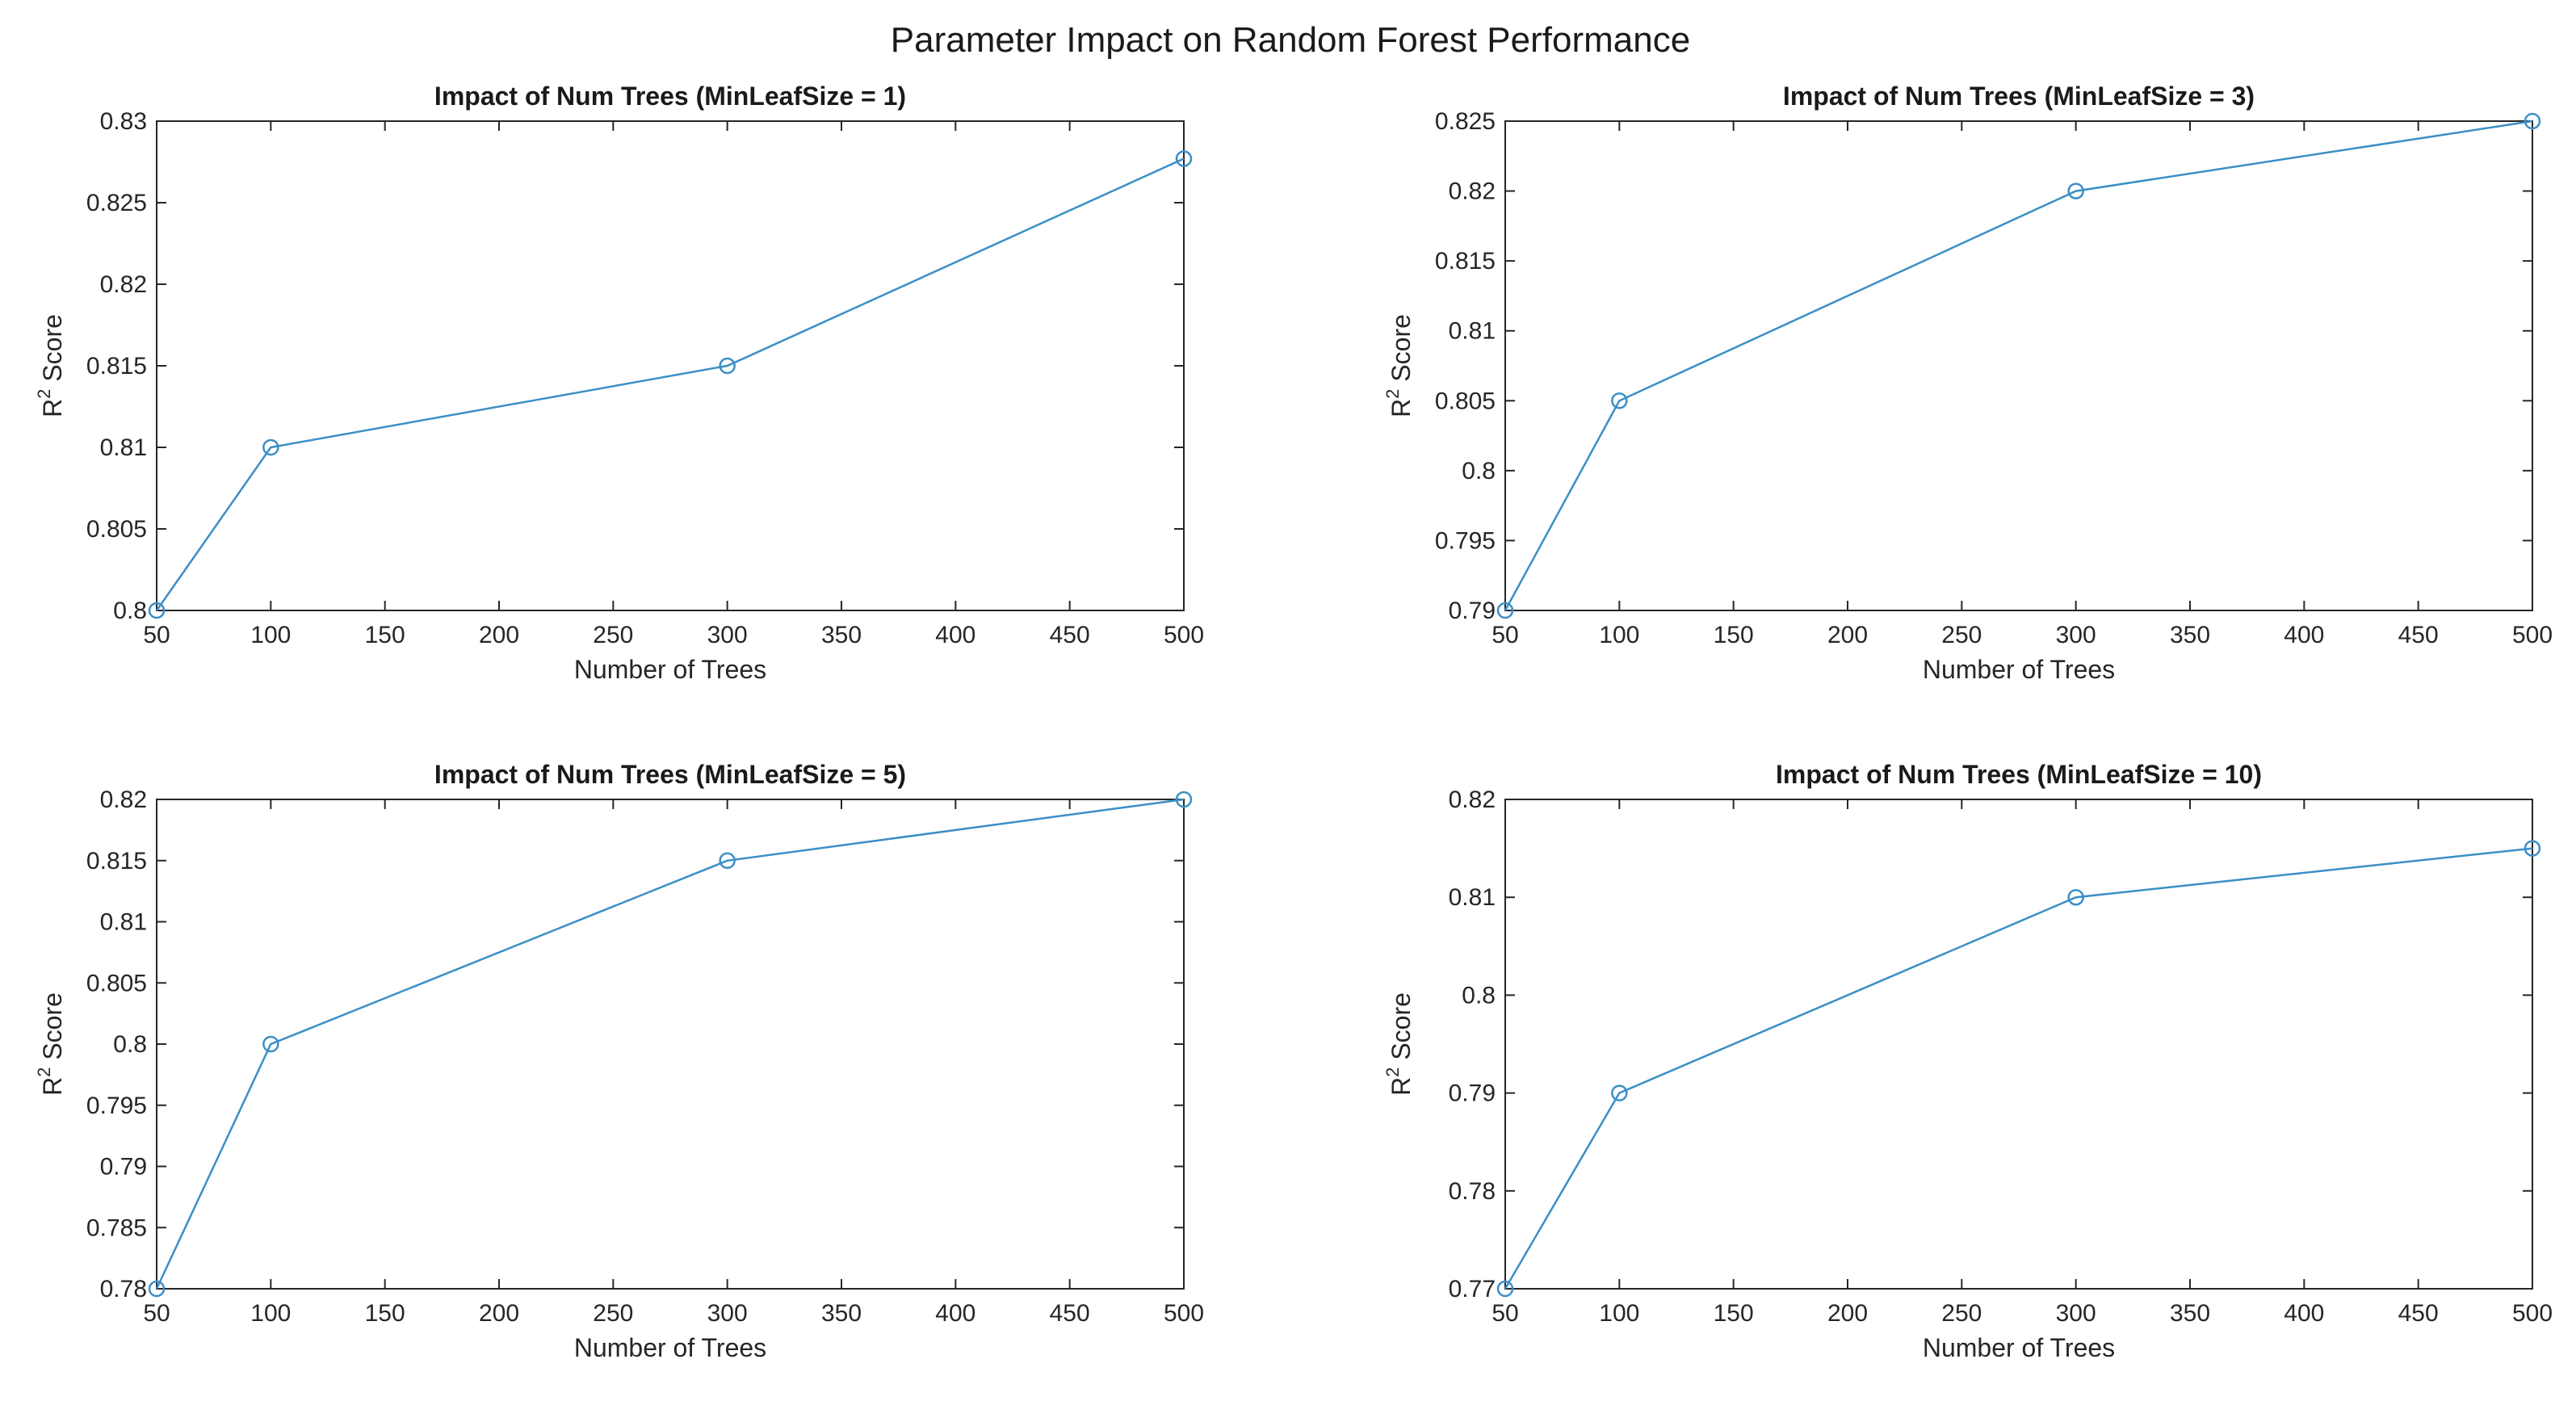  What do you see at coordinates (2019, 96) in the screenshot?
I see `subplot-title: Impact of Num Trees (MinLeafSize = 3)` at bounding box center [2019, 96].